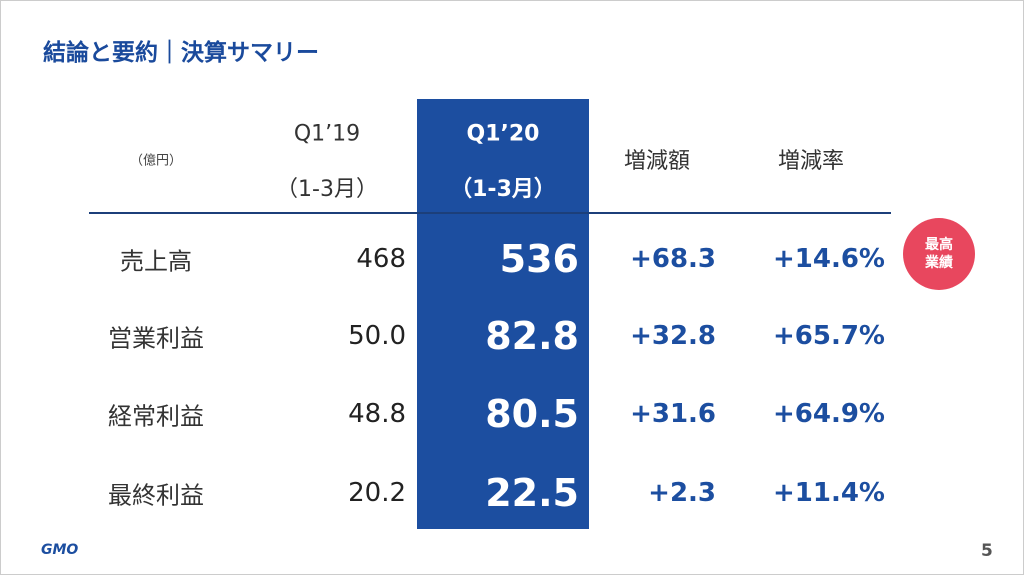 This screenshot has height=575, width=1024. Describe the element at coordinates (829, 336) in the screenshot. I see `change-rate: +65.7%` at that location.